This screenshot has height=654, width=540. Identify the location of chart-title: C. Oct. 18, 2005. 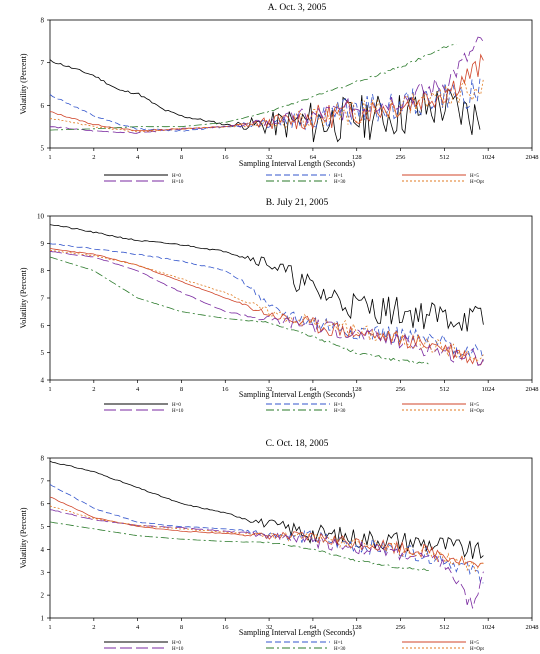
(297, 444).